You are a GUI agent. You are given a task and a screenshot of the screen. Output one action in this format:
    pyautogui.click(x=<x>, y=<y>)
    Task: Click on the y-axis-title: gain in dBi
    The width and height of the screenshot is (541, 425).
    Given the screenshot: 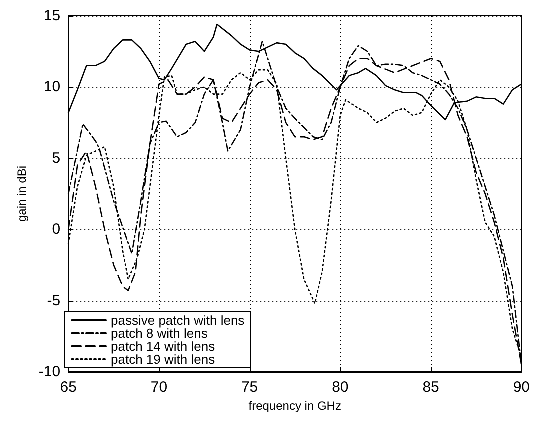 What is the action you would take?
    pyautogui.click(x=22, y=194)
    